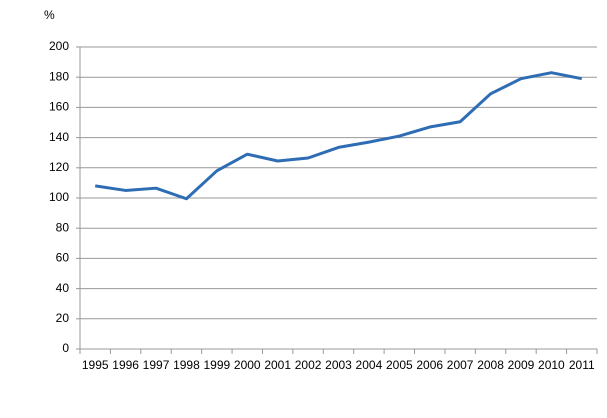 This screenshot has height=418, width=607. Describe the element at coordinates (59, 76) in the screenshot. I see `y-tick-label: 180` at that location.